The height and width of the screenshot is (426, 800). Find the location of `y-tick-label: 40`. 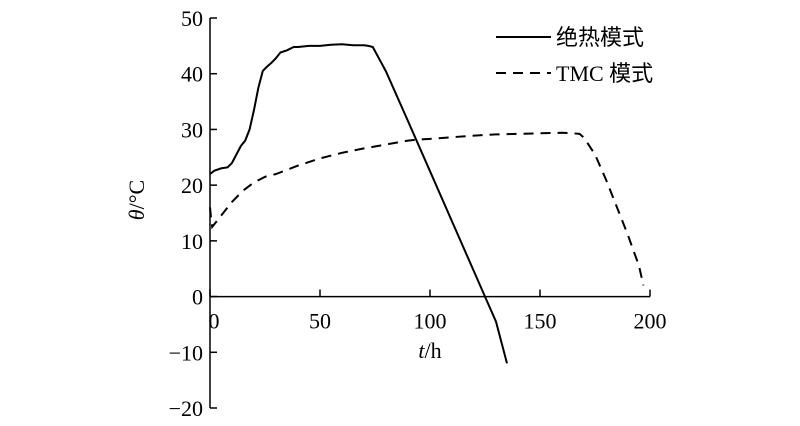

y-tick-label: 40 is located at coordinates (192, 74).